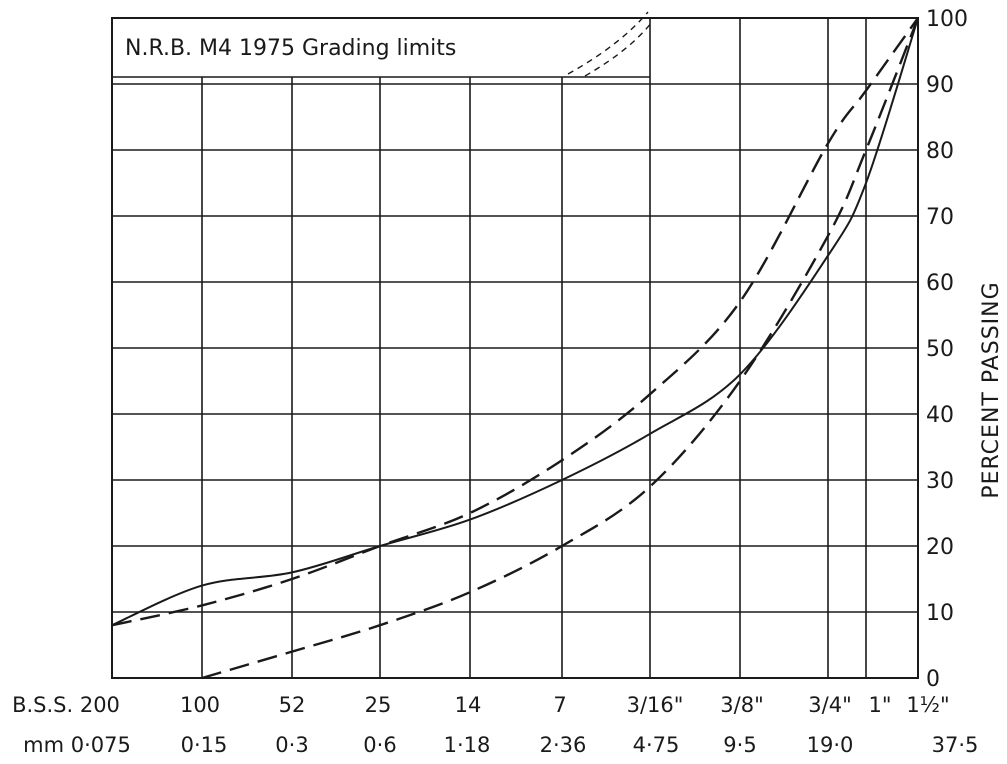 The image size is (1007, 764). What do you see at coordinates (940, 217) in the screenshot?
I see `y-tick-label: 70` at bounding box center [940, 217].